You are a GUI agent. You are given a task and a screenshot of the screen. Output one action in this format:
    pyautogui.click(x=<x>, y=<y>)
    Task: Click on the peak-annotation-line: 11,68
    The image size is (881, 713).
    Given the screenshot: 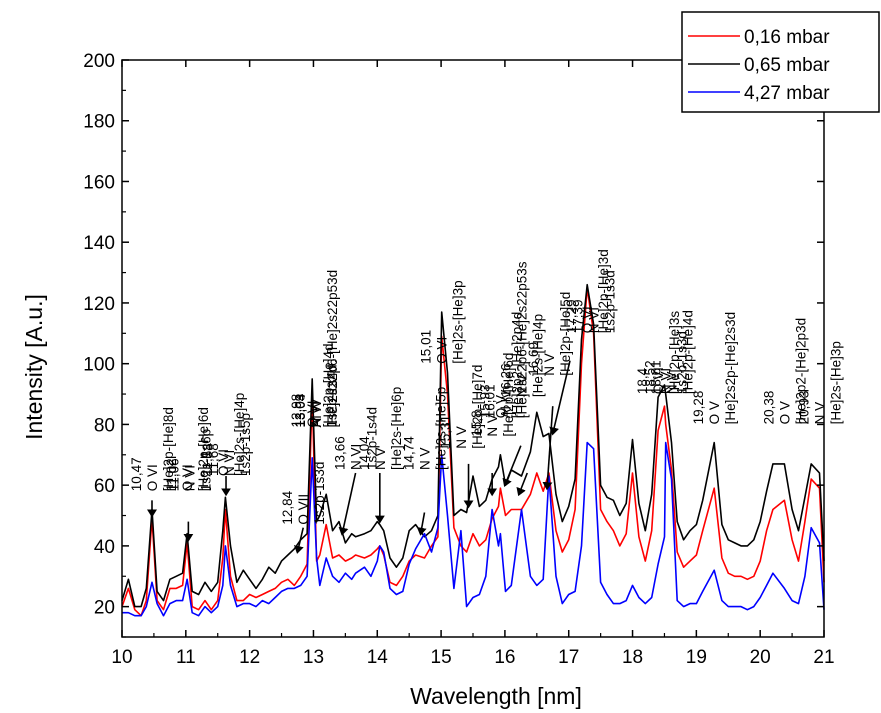 What is the action you would take?
    pyautogui.click(x=213, y=459)
    